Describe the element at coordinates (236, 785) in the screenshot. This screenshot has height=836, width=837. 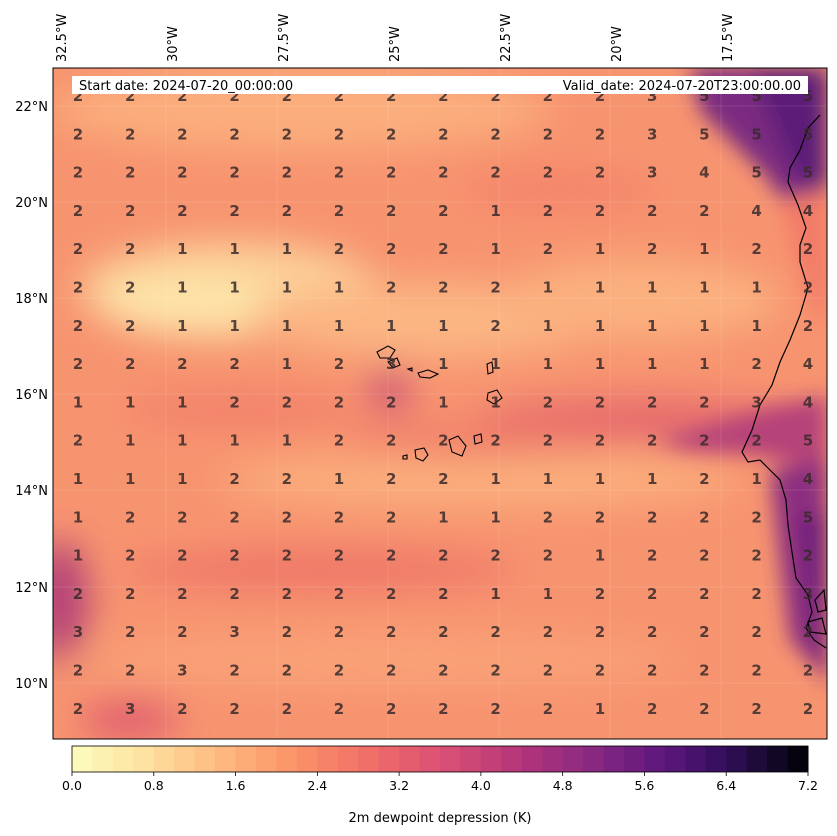
I see `colorbar-tick-label: 1.6` at that location.